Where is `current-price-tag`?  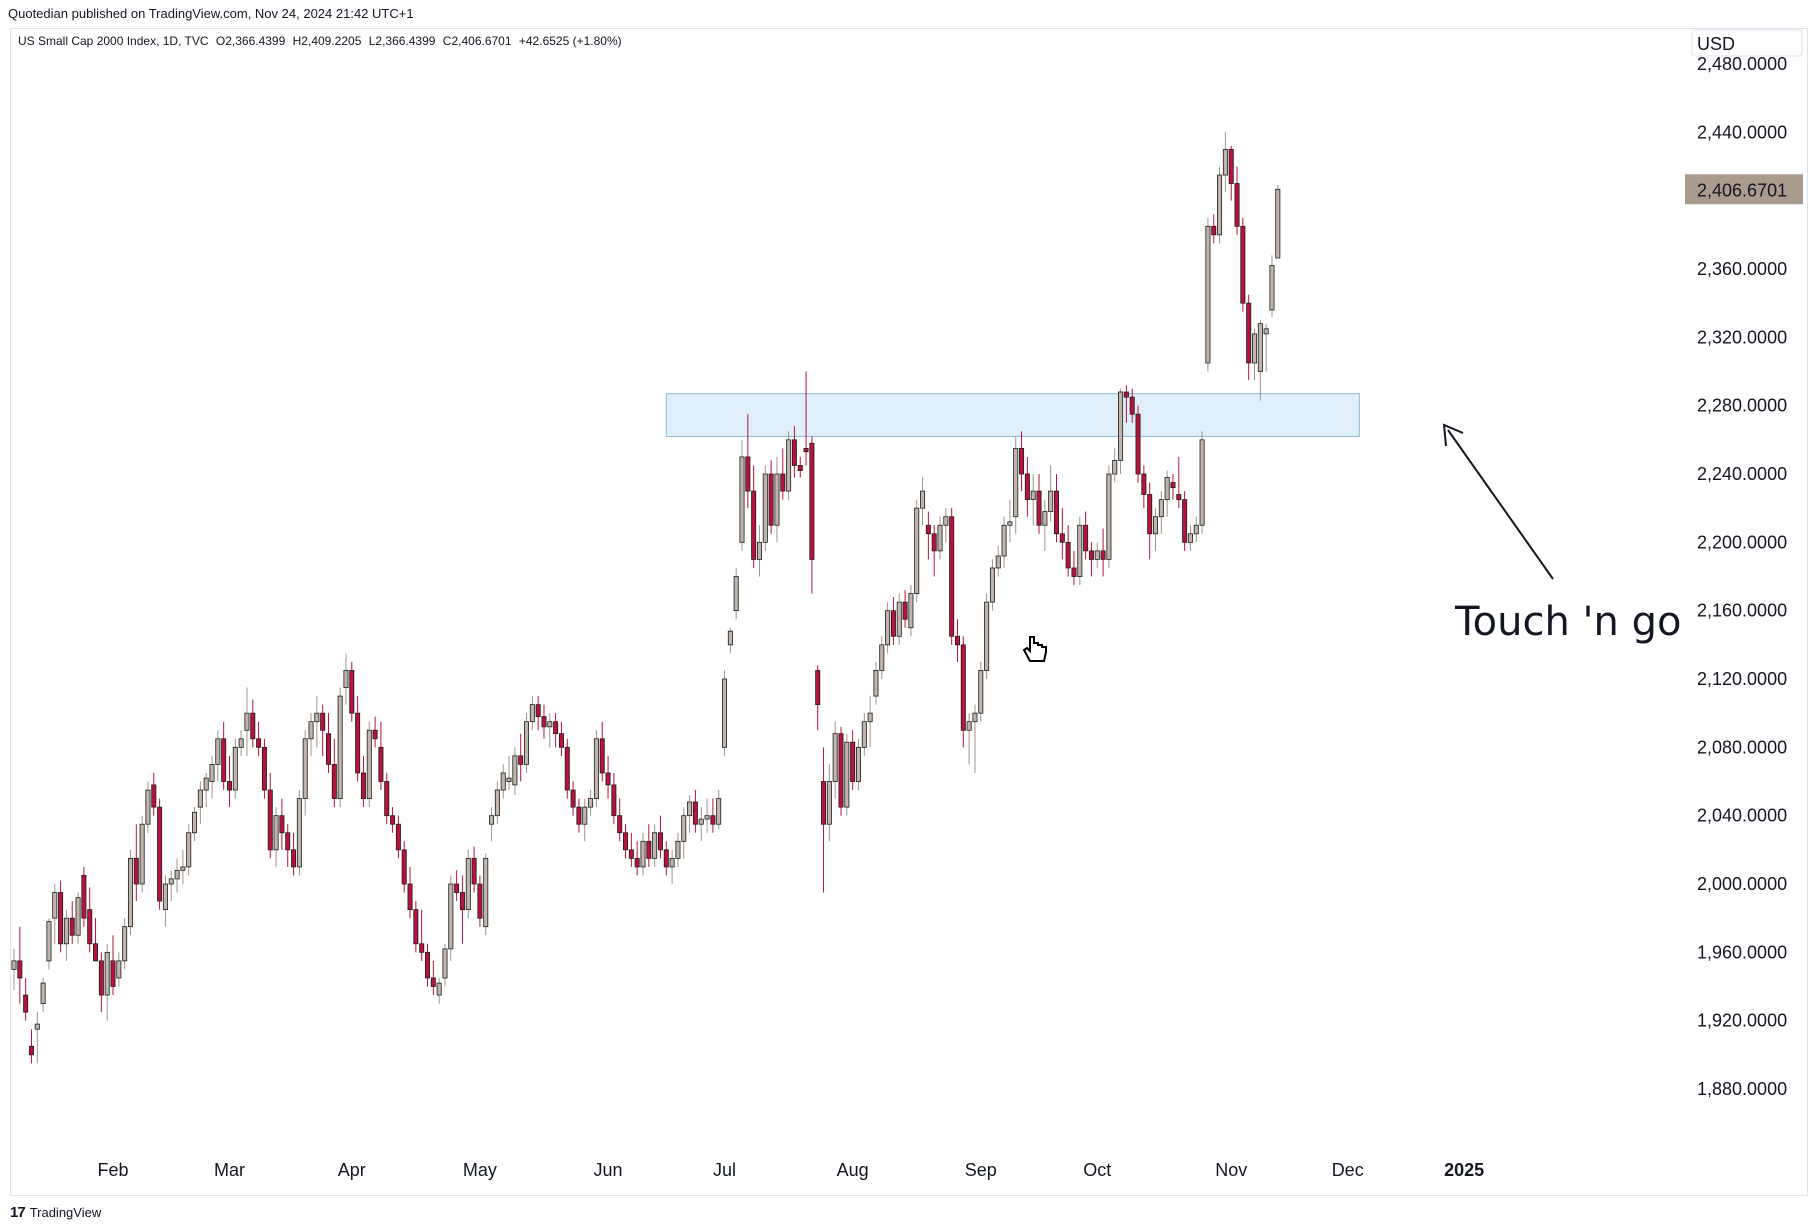 current-price-tag is located at coordinates (1744, 189).